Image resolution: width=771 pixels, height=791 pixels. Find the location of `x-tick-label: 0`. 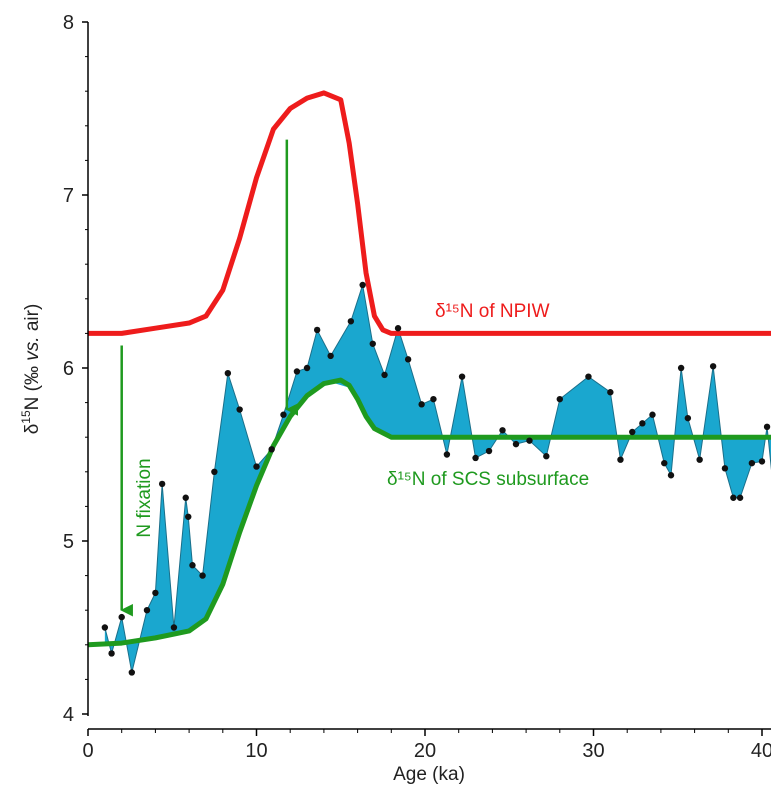

x-tick-label: 0 is located at coordinates (87, 751).